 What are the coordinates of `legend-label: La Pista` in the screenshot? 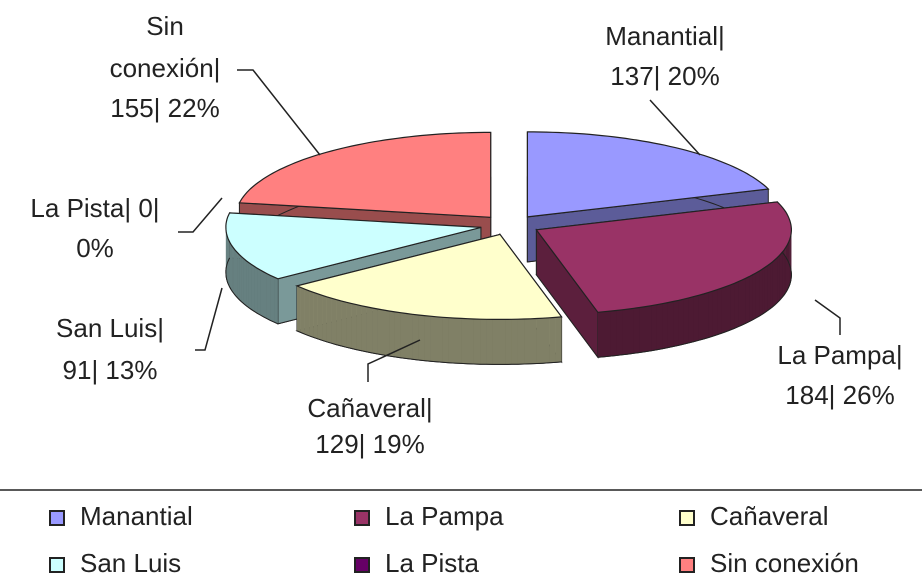 It's located at (432, 563).